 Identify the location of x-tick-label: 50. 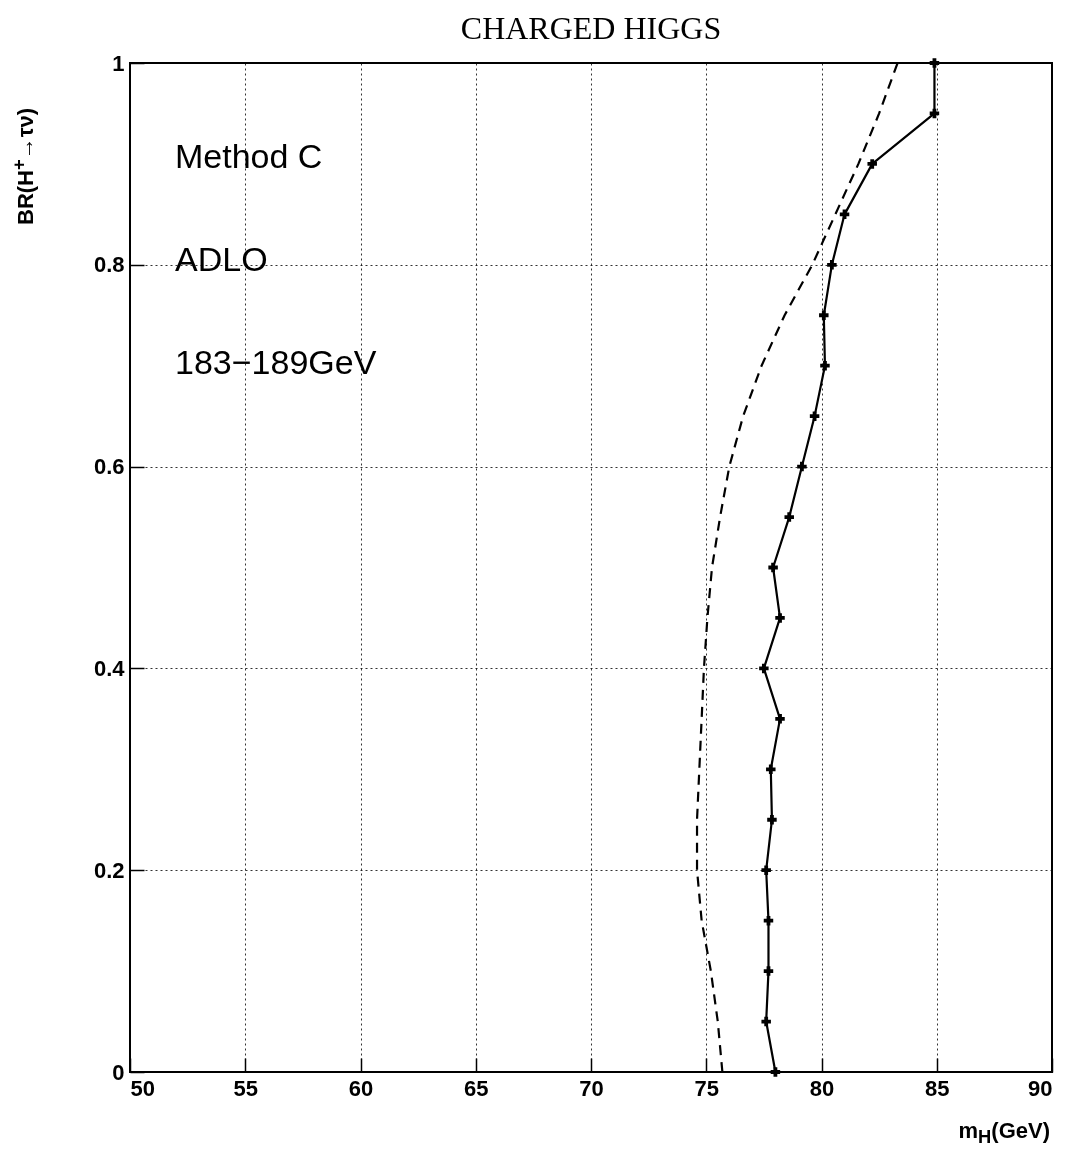
(142, 1088).